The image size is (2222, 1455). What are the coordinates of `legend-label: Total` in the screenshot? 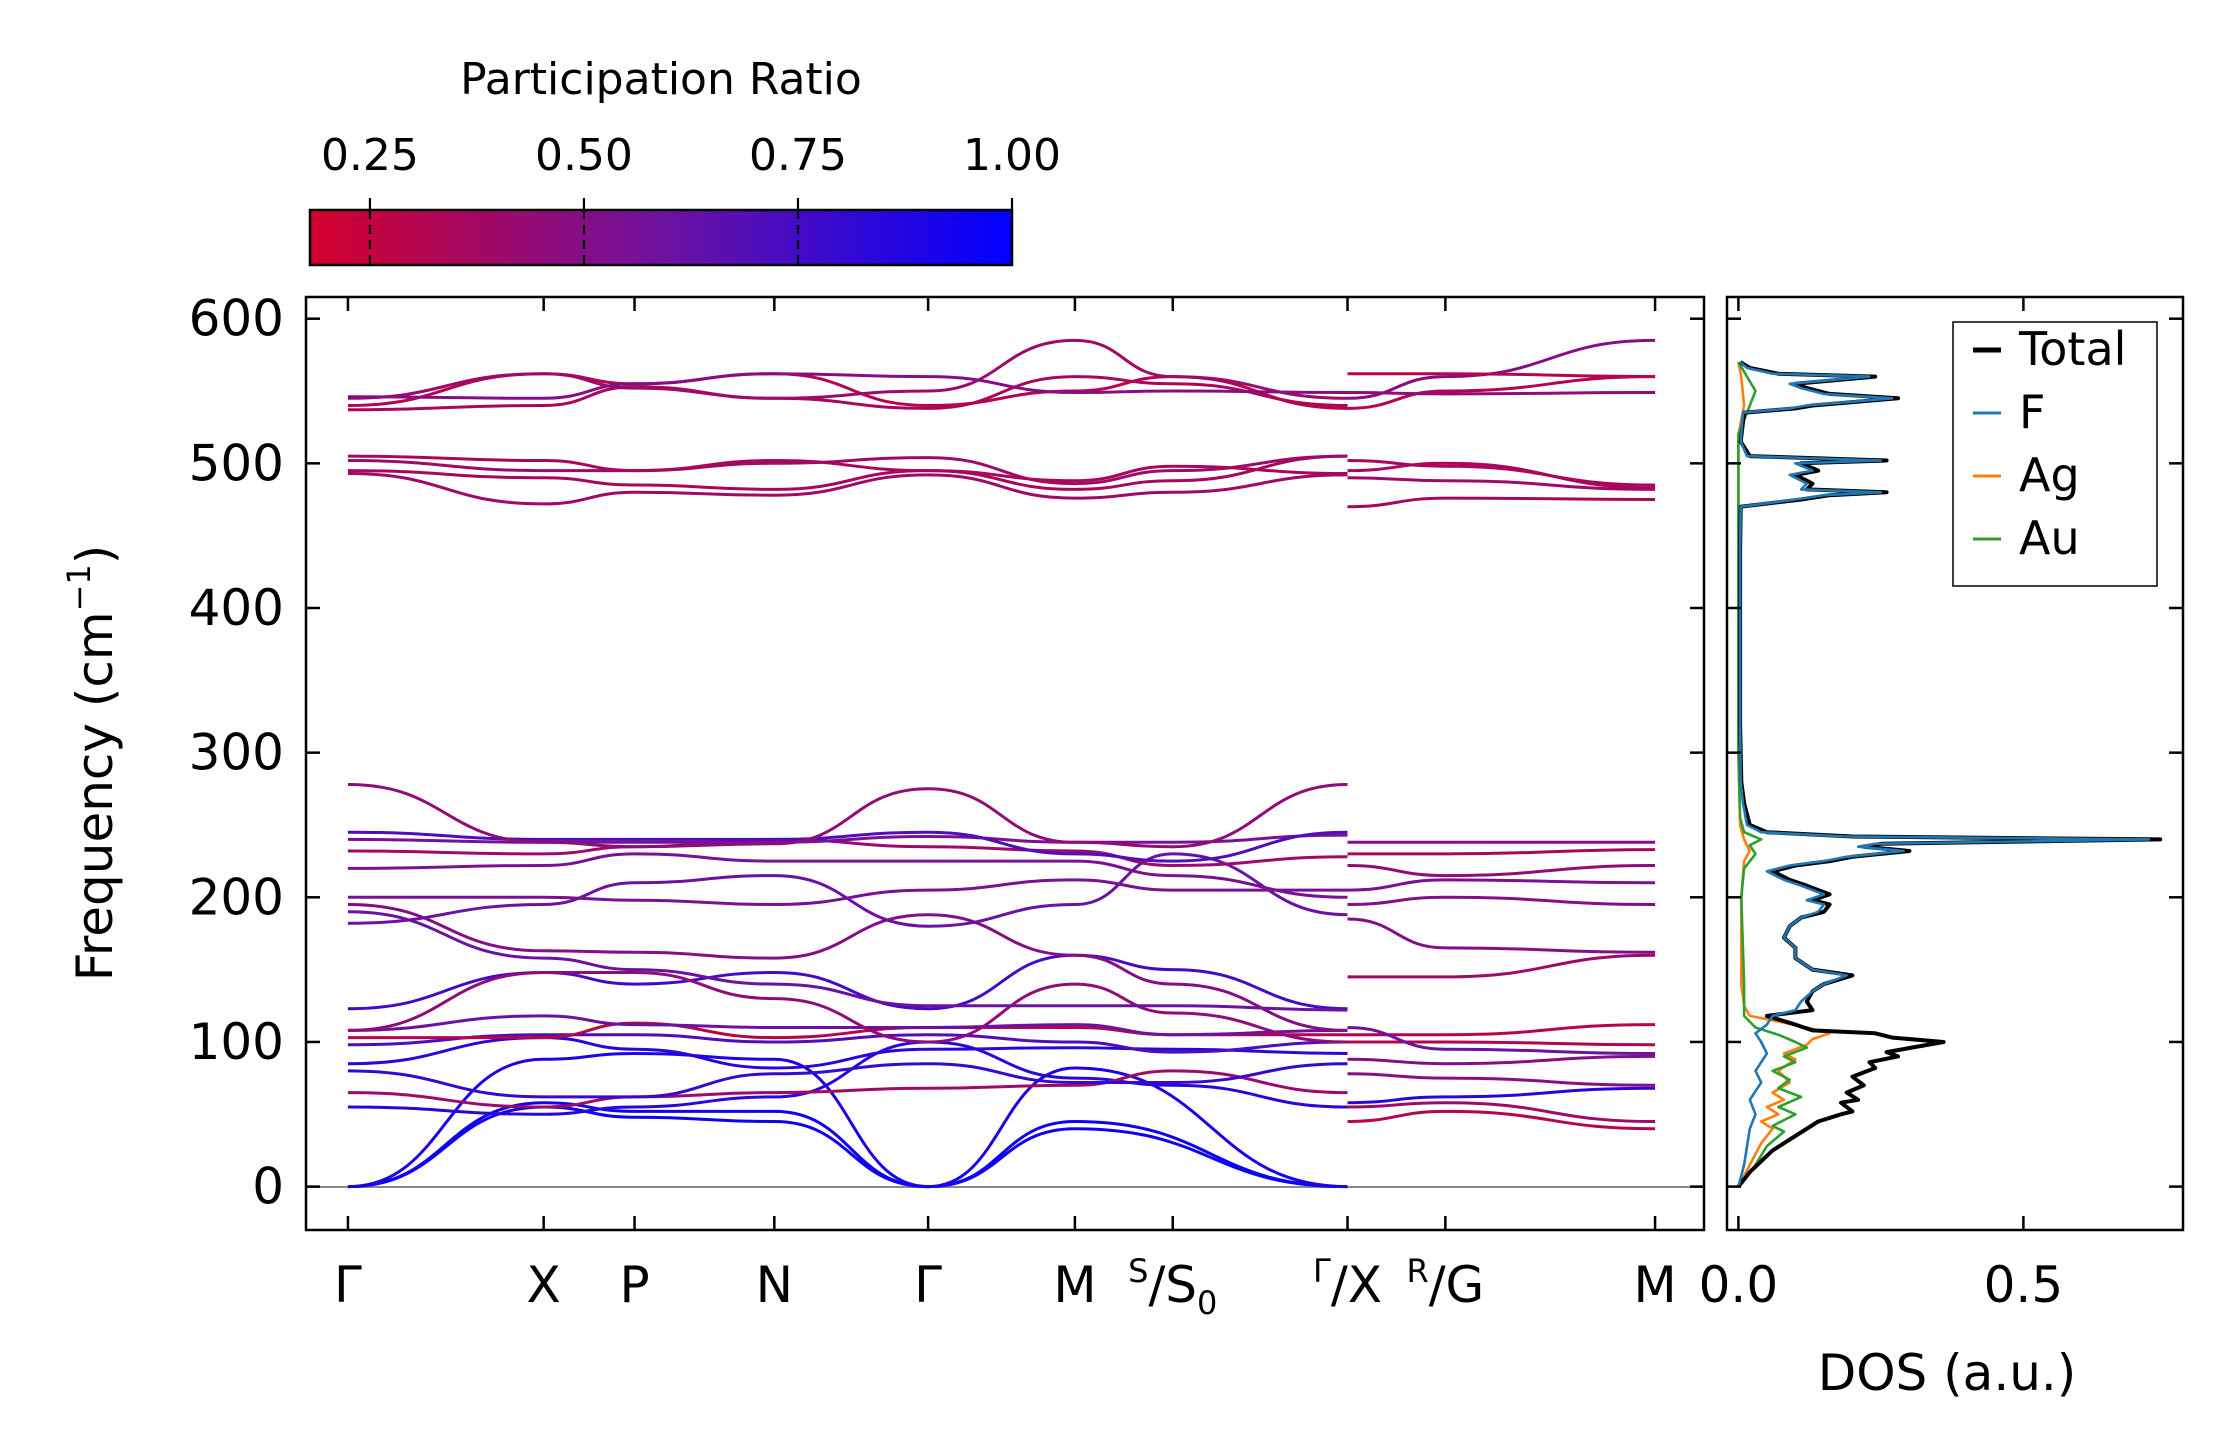 It's located at (2072, 349).